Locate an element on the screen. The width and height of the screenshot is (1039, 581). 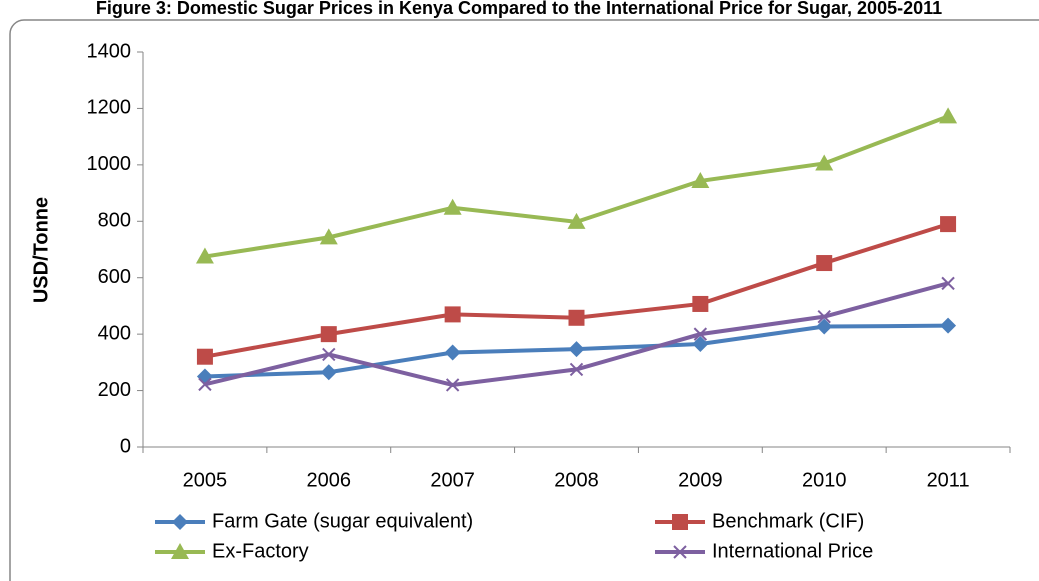
y-axis-title: USD/Tonne is located at coordinates (41, 250).